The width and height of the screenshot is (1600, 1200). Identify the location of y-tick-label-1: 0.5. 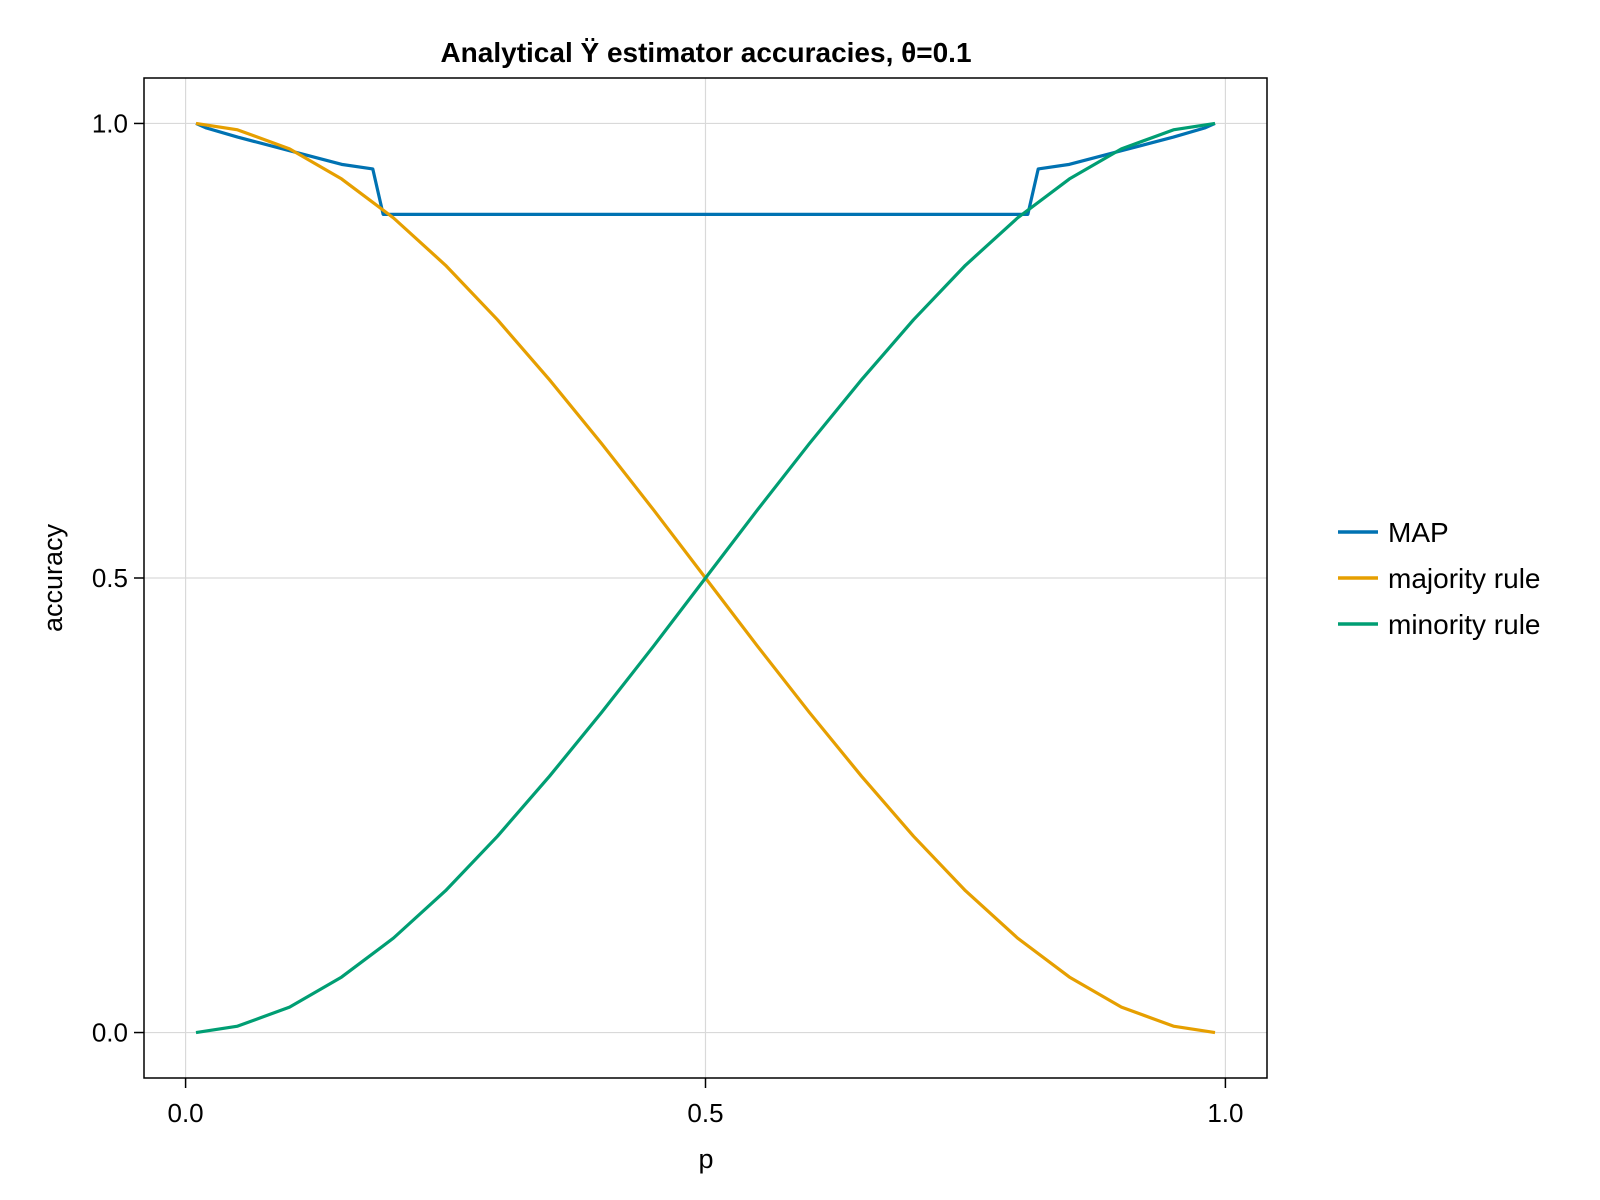
(110, 578).